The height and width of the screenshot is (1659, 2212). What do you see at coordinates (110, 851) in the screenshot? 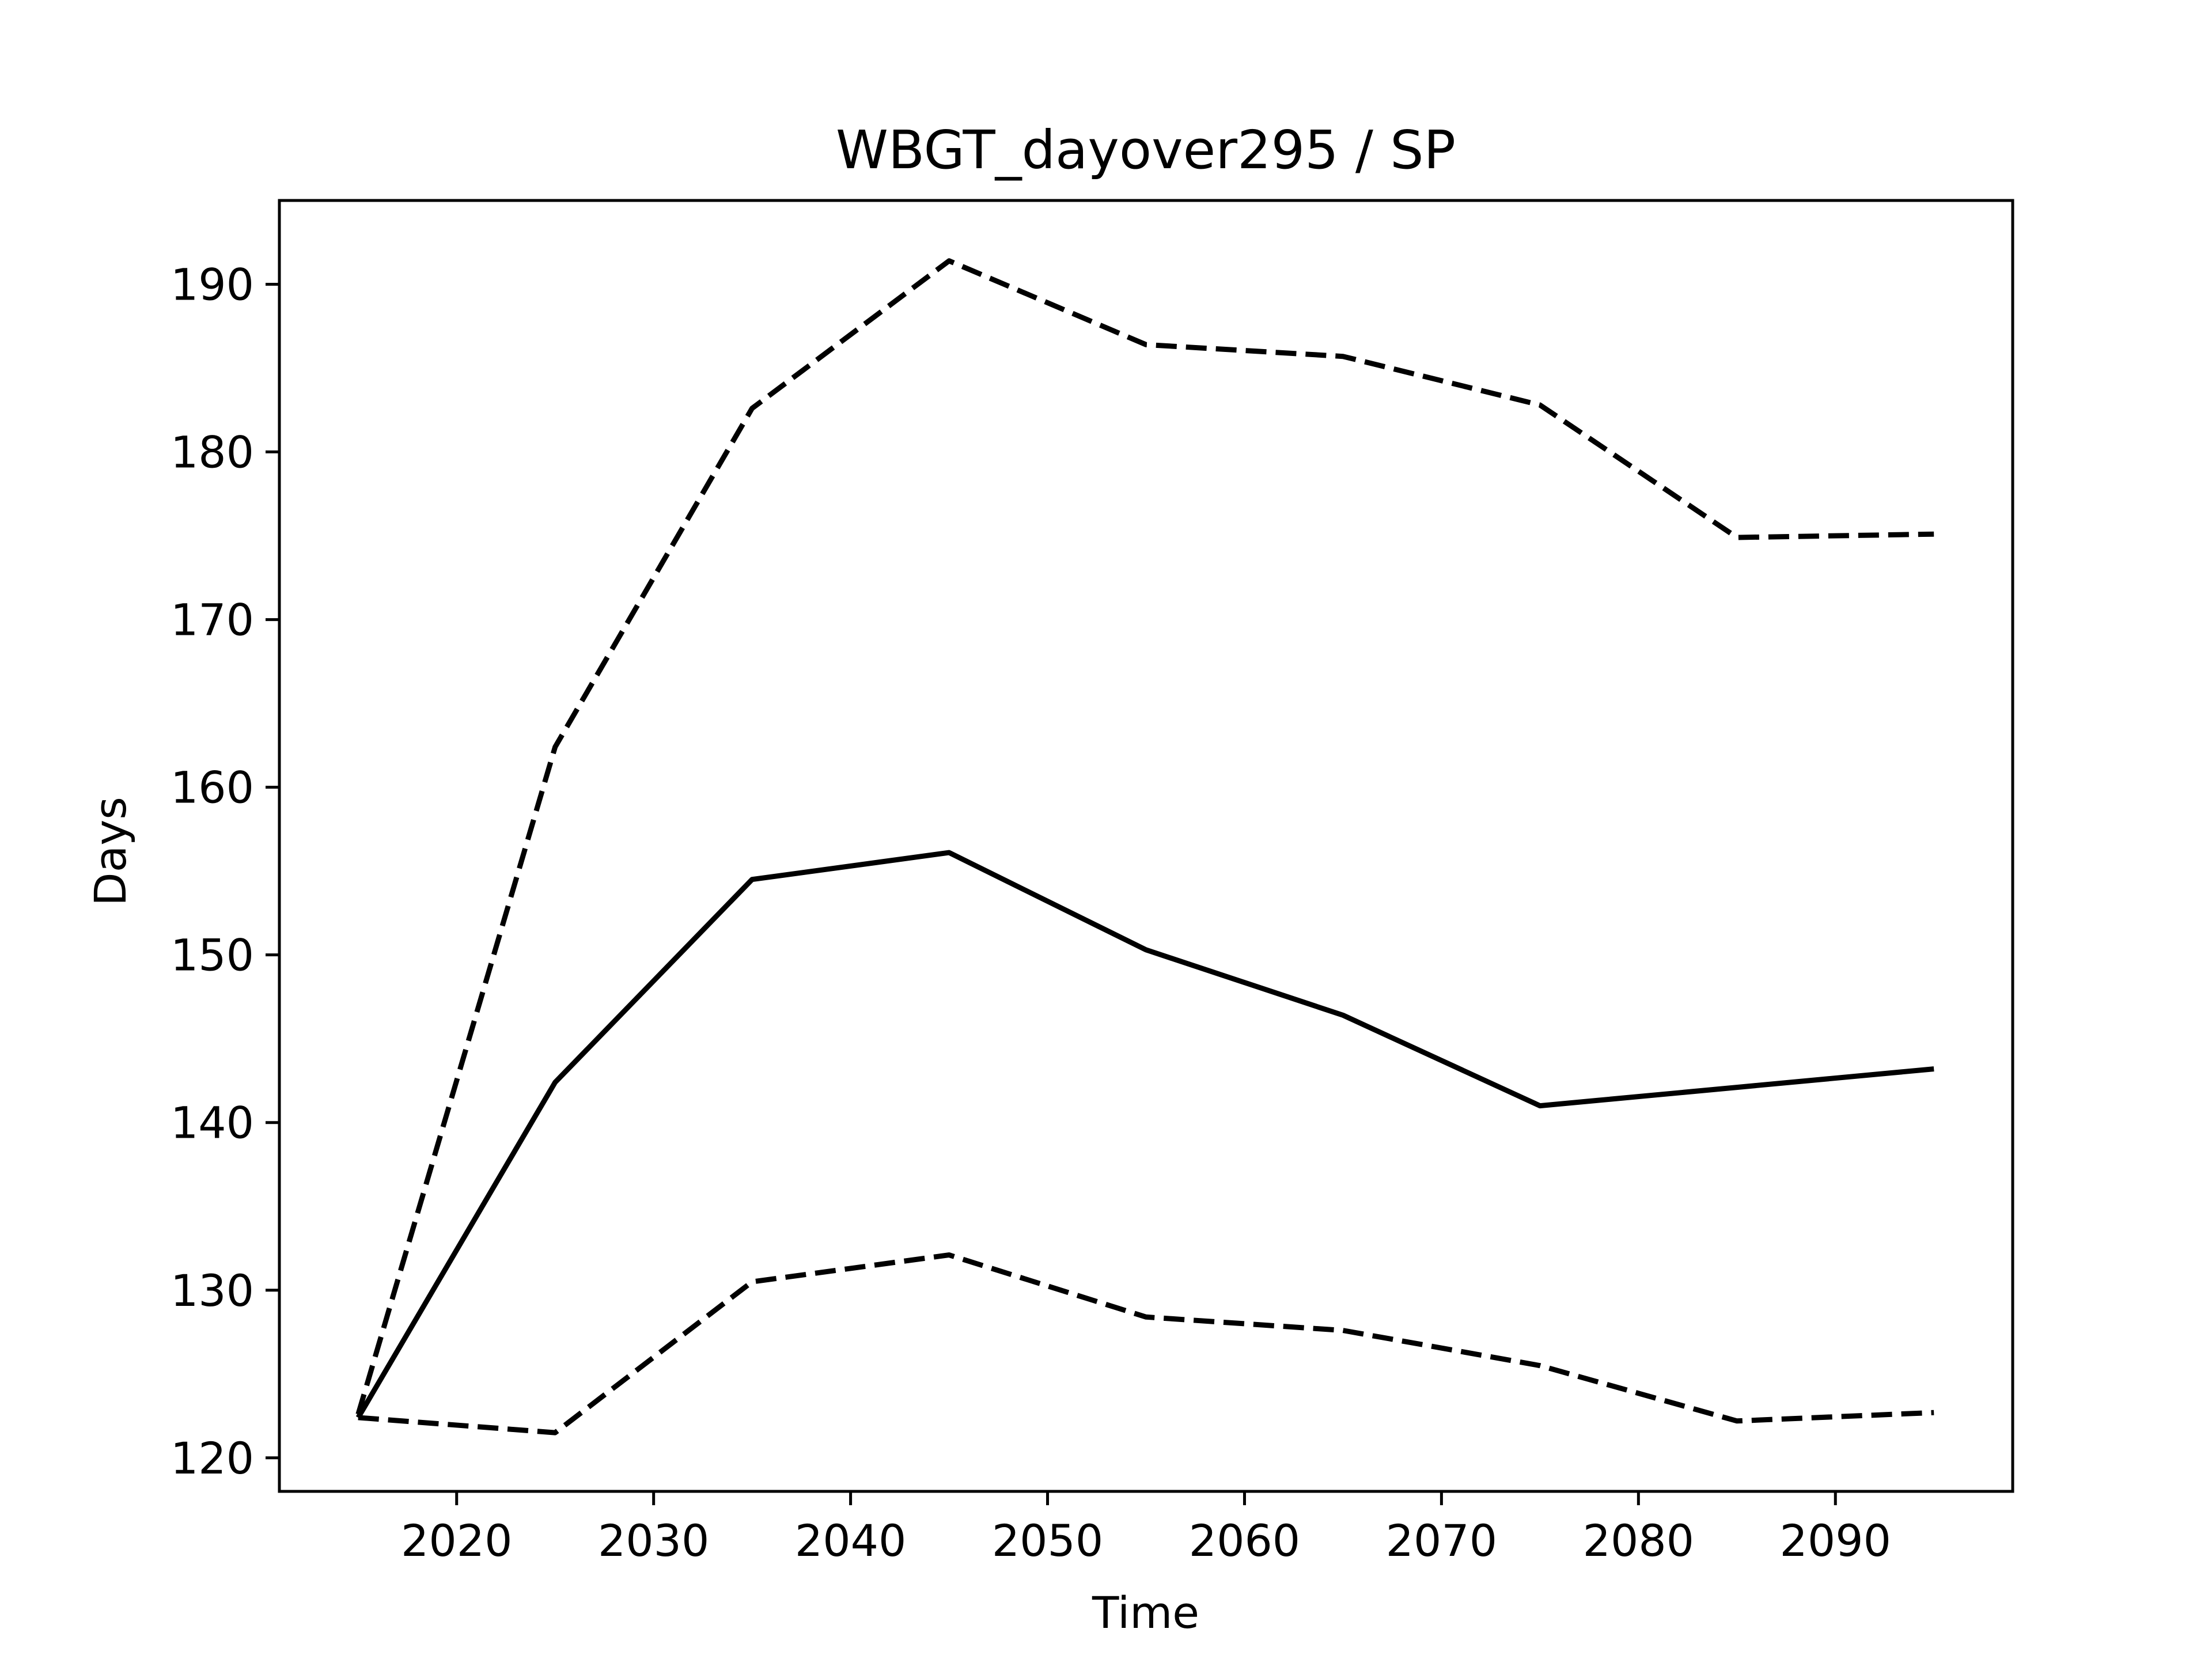
I see `y-axis-label: Days` at bounding box center [110, 851].